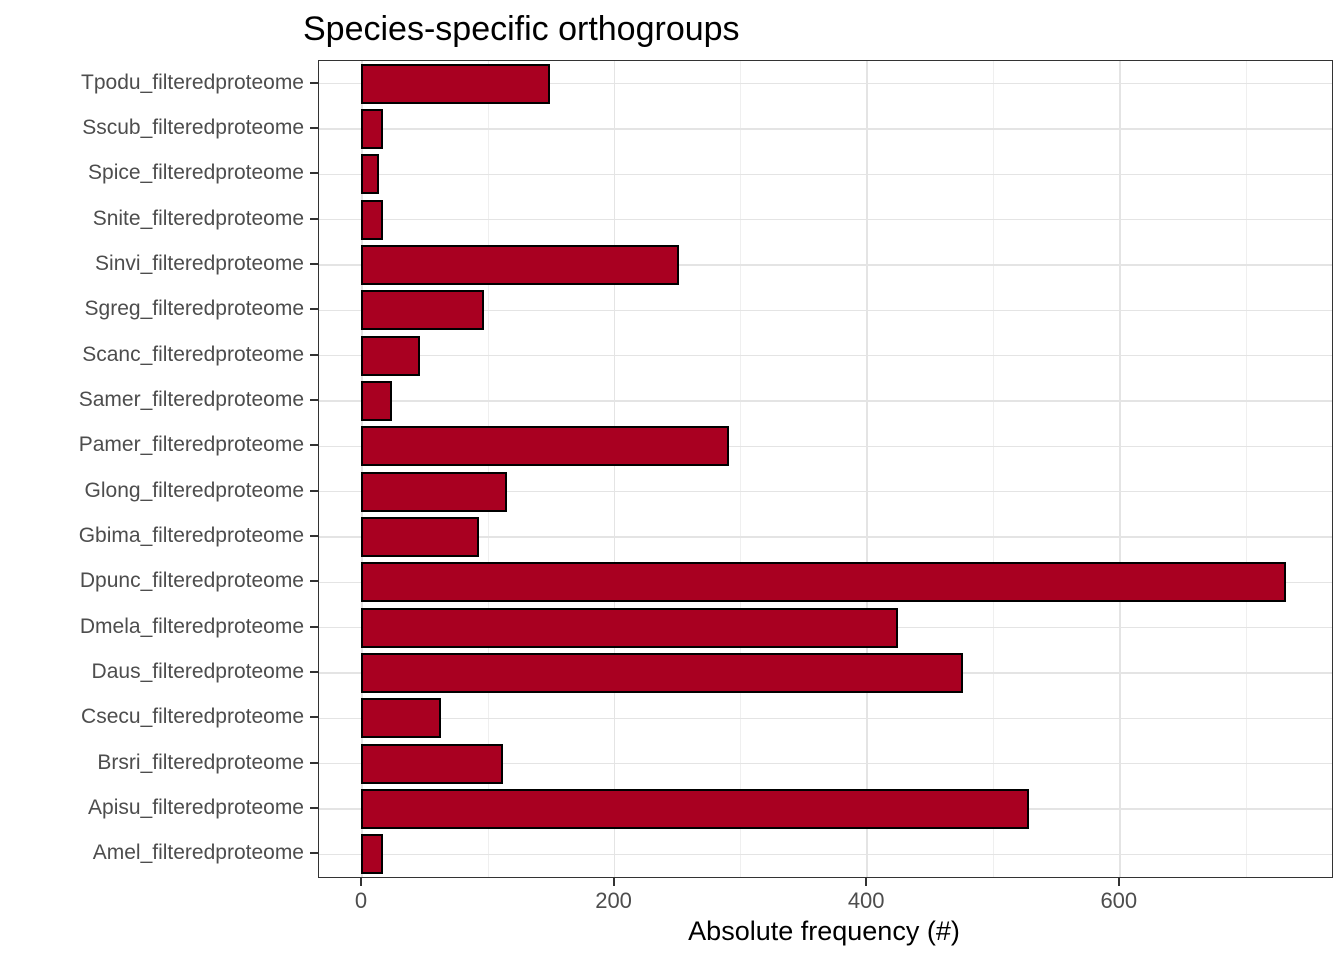 The width and height of the screenshot is (1344, 960). Describe the element at coordinates (193, 354) in the screenshot. I see `y-tick-label-Scanc_filteredproteome: Scanc_filteredproteome` at that location.